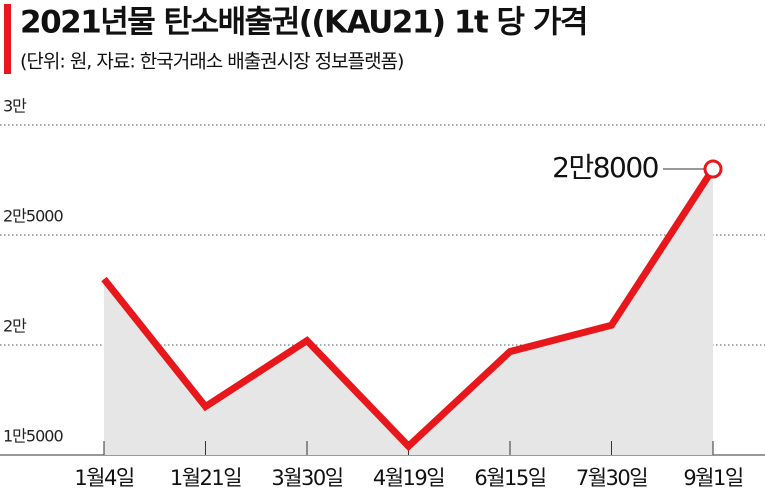  I want to click on x-tick-label: 9월1일, so click(713, 478).